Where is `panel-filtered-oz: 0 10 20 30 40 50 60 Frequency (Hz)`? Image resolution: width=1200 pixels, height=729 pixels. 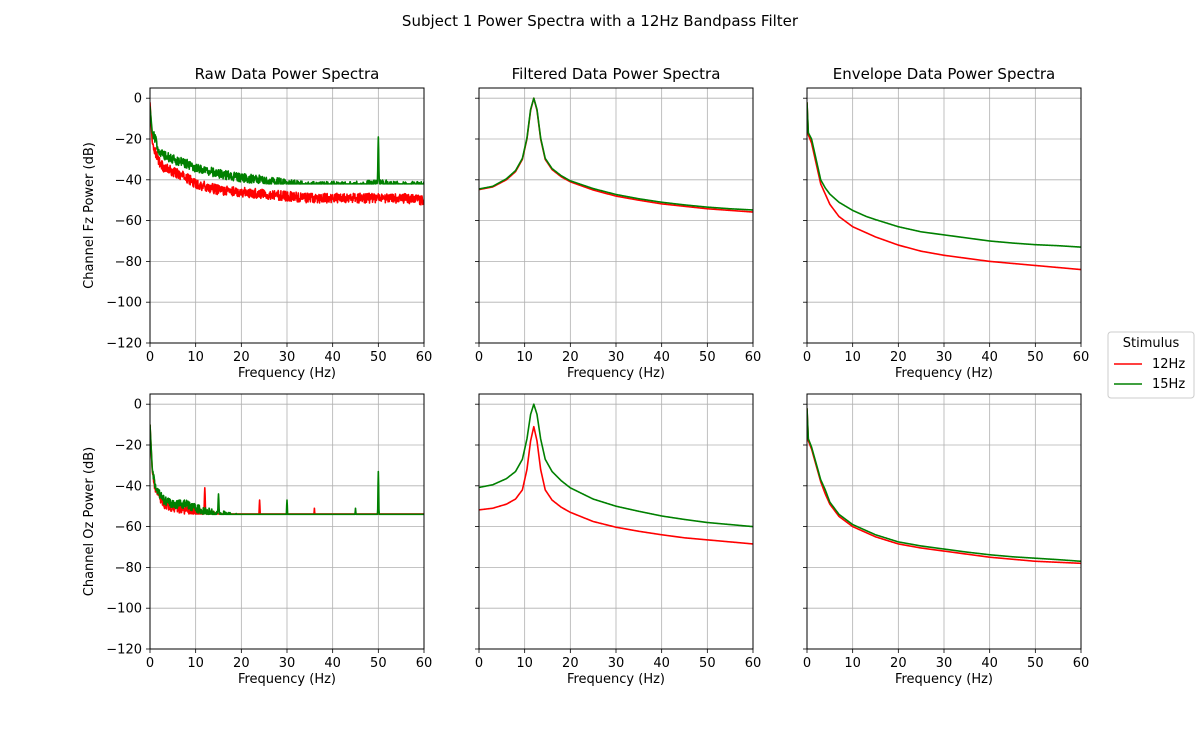
panel-filtered-oz: 0 10 20 30 40 50 60 Frequency (Hz) is located at coordinates (618, 540).